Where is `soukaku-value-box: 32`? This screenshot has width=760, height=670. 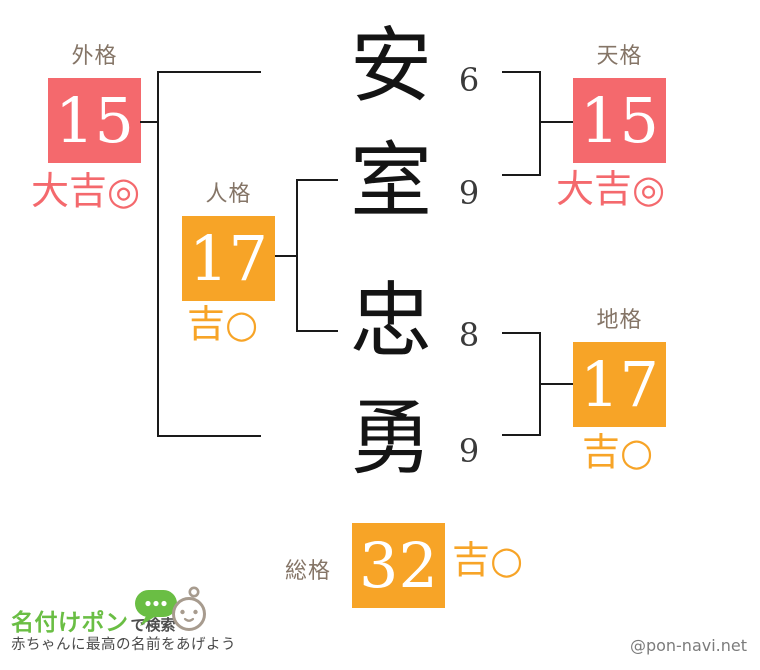 soukaku-value-box: 32 is located at coordinates (398, 565).